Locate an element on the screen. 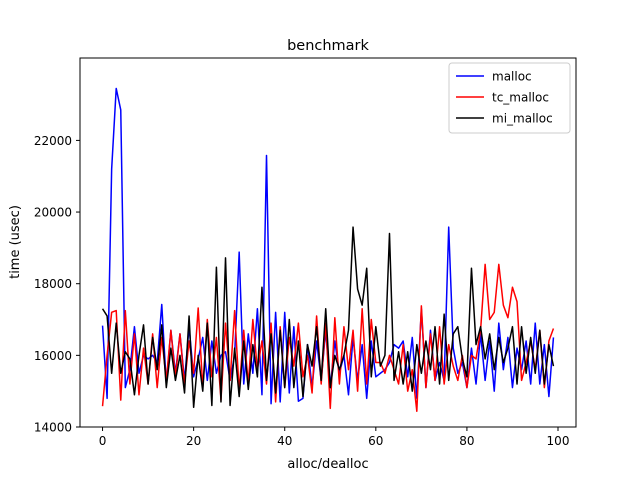 This screenshot has width=640, height=480. y-tick-label: 18000 is located at coordinates (53, 284).